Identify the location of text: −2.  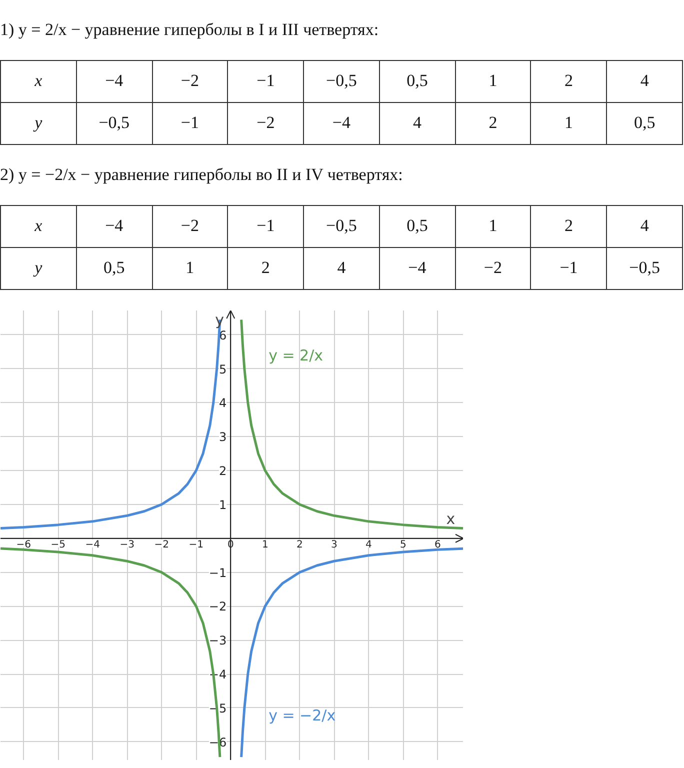
(493, 269).